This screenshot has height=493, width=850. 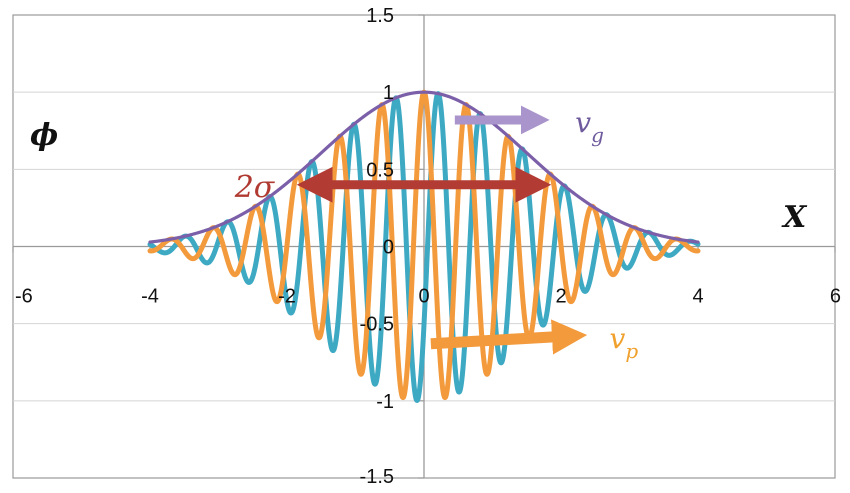 I want to click on x-tick-label: -2, so click(x=287, y=297).